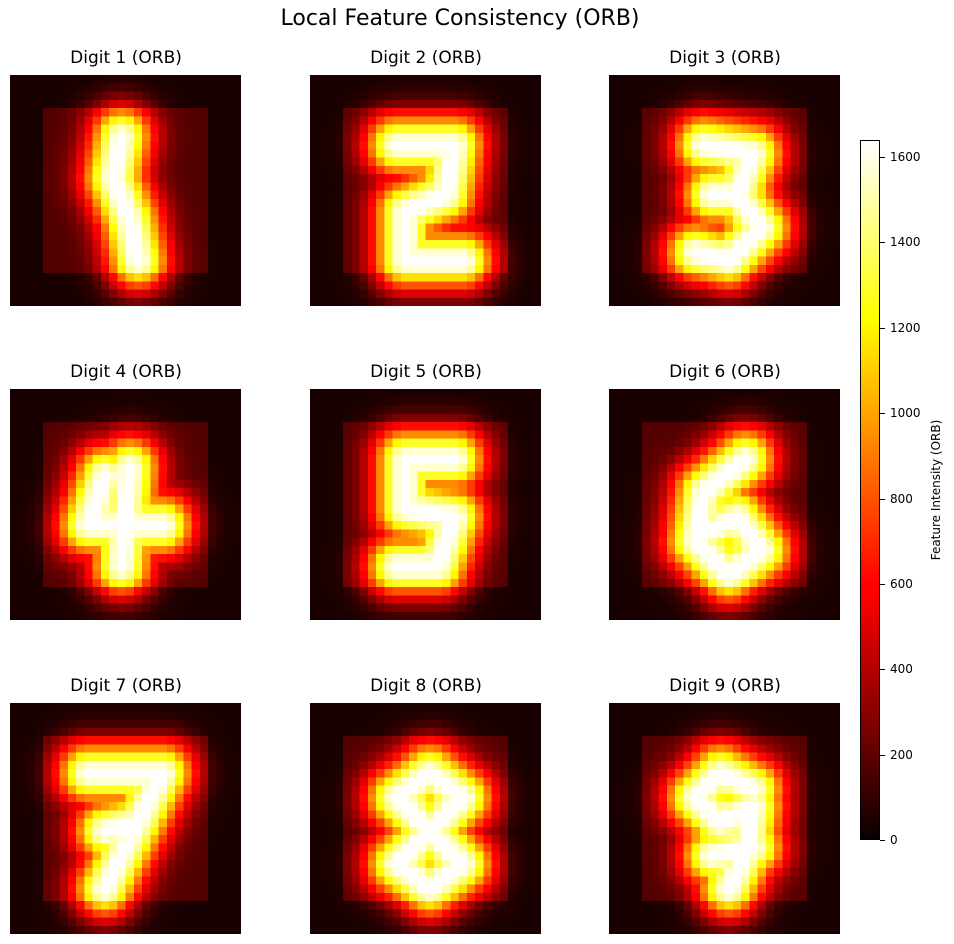  What do you see at coordinates (901, 499) in the screenshot?
I see `colorbar-tick-label: 800` at bounding box center [901, 499].